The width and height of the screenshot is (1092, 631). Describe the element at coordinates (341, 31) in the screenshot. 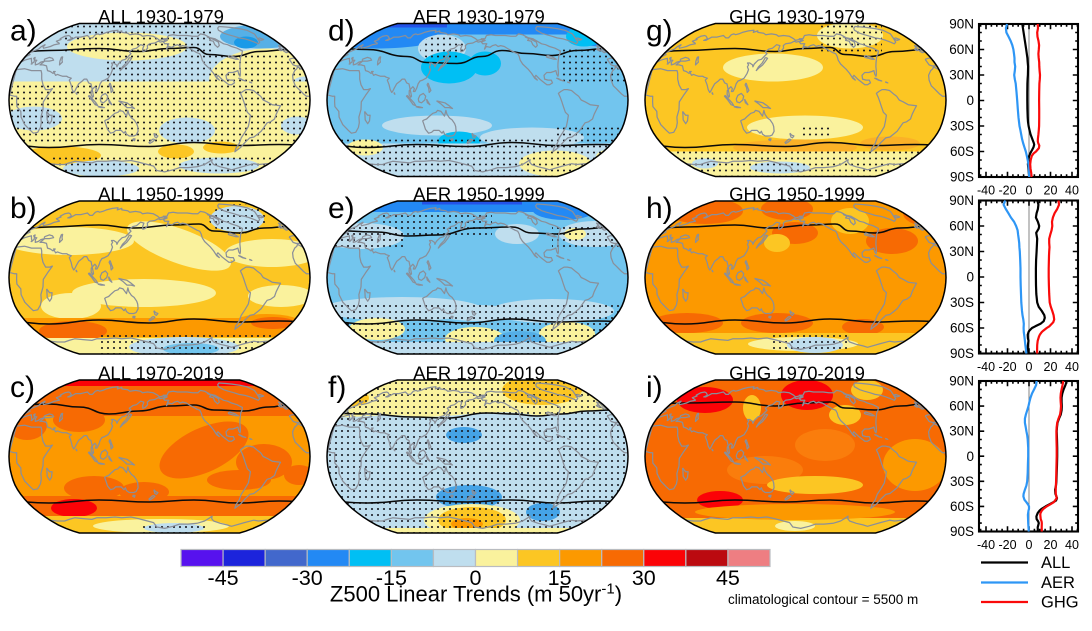

I see `svg-text: d)` at that location.